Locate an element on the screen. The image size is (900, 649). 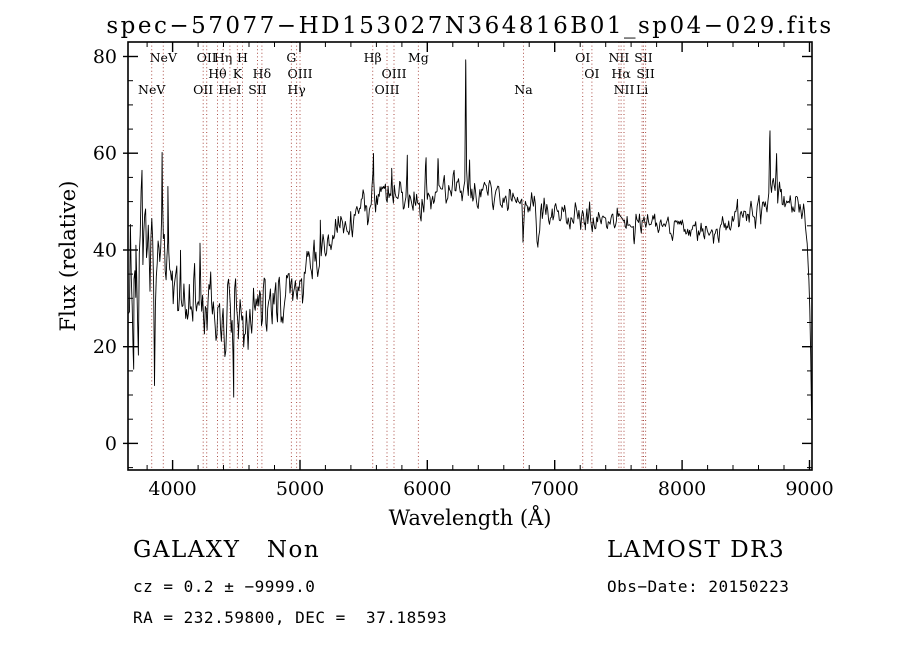
line-marker-label: Na is located at coordinates (523, 89).